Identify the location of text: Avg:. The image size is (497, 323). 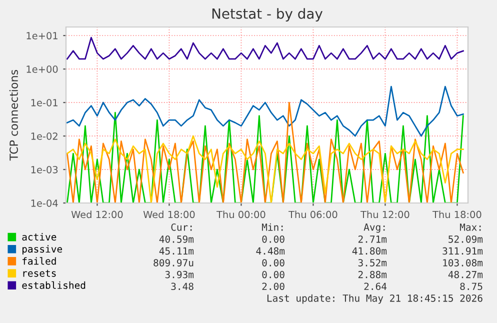
(374, 228).